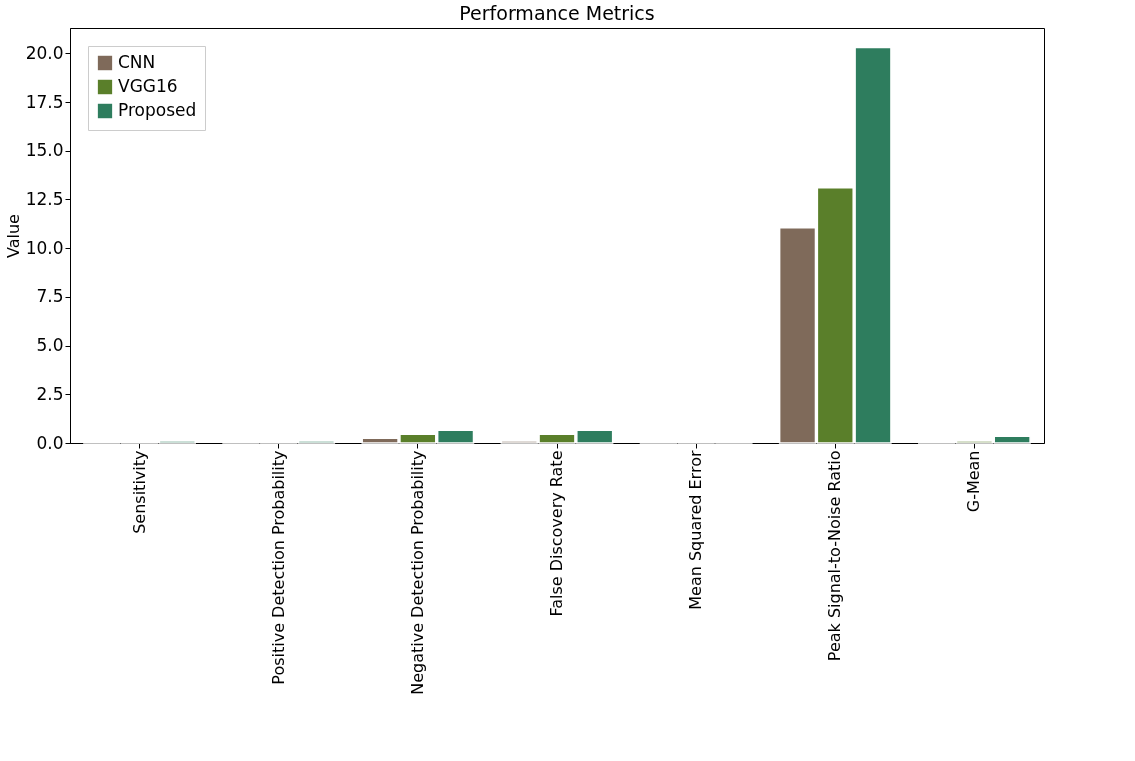 This screenshot has height=761, width=1135. Describe the element at coordinates (44, 198) in the screenshot. I see `y-tick-label: 12.5` at that location.